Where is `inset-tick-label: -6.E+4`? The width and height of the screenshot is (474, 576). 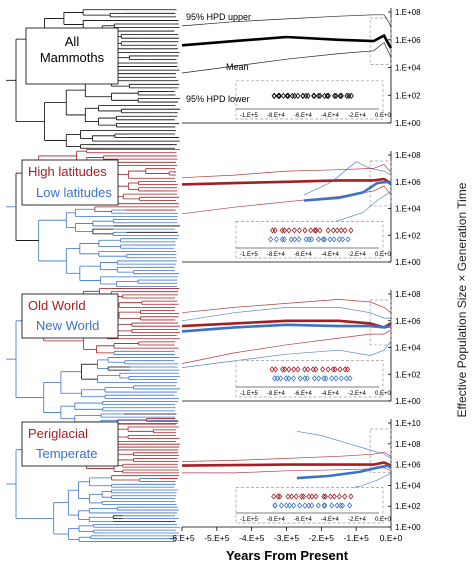 inset-tick-label: -6.E+4 is located at coordinates (303, 116).